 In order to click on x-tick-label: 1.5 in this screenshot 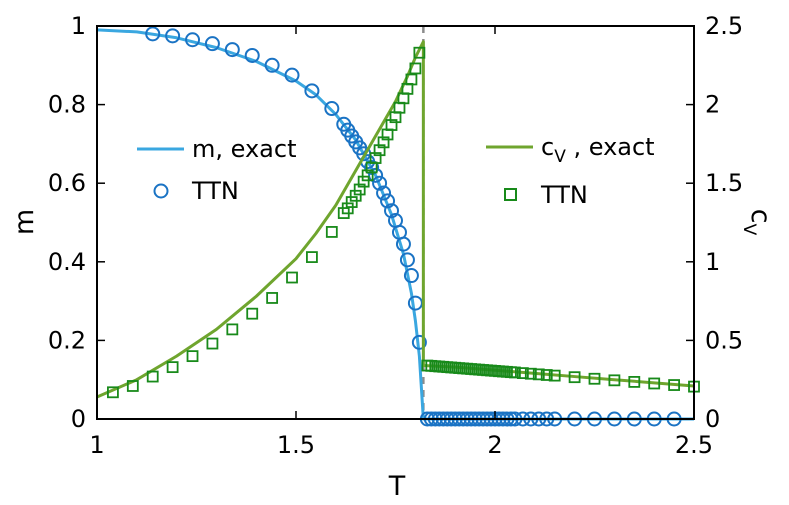, I will do `click(296, 445)`.